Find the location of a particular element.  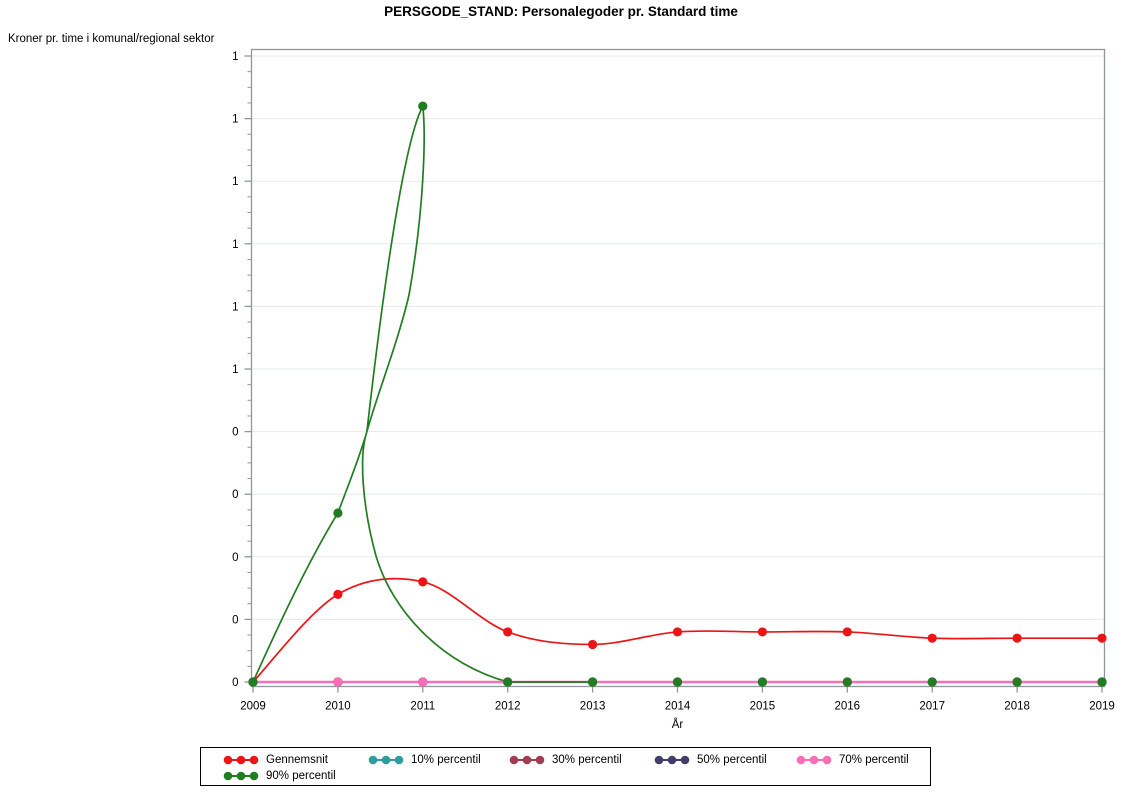

x-tick-label: 2019 is located at coordinates (1102, 707).